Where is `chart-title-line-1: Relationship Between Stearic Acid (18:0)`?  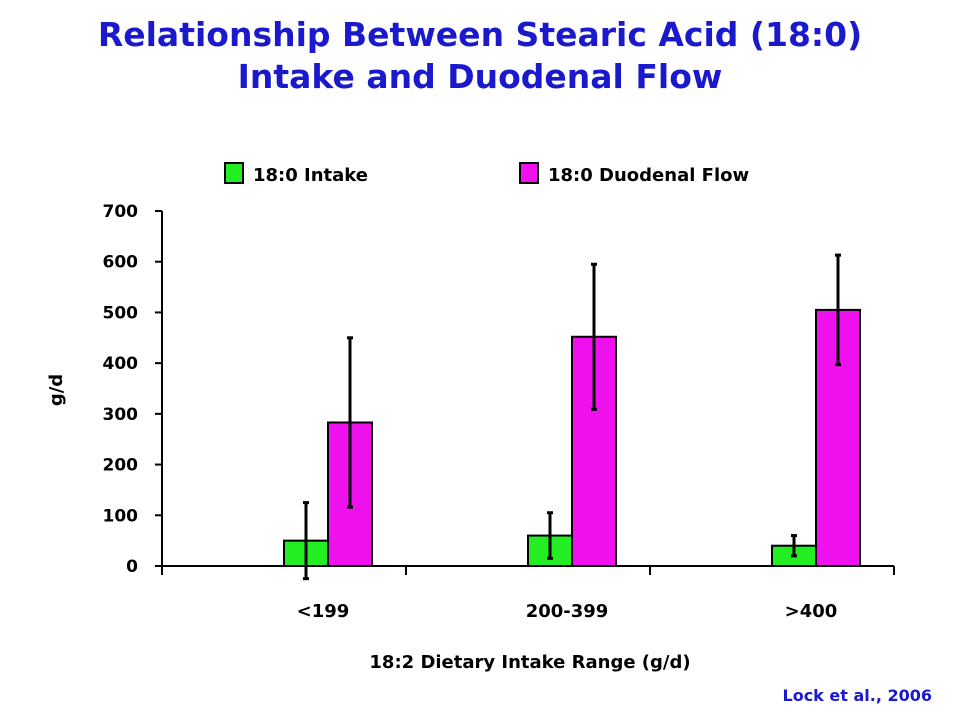 chart-title-line-1: Relationship Between Stearic Acid (18:0) is located at coordinates (480, 34).